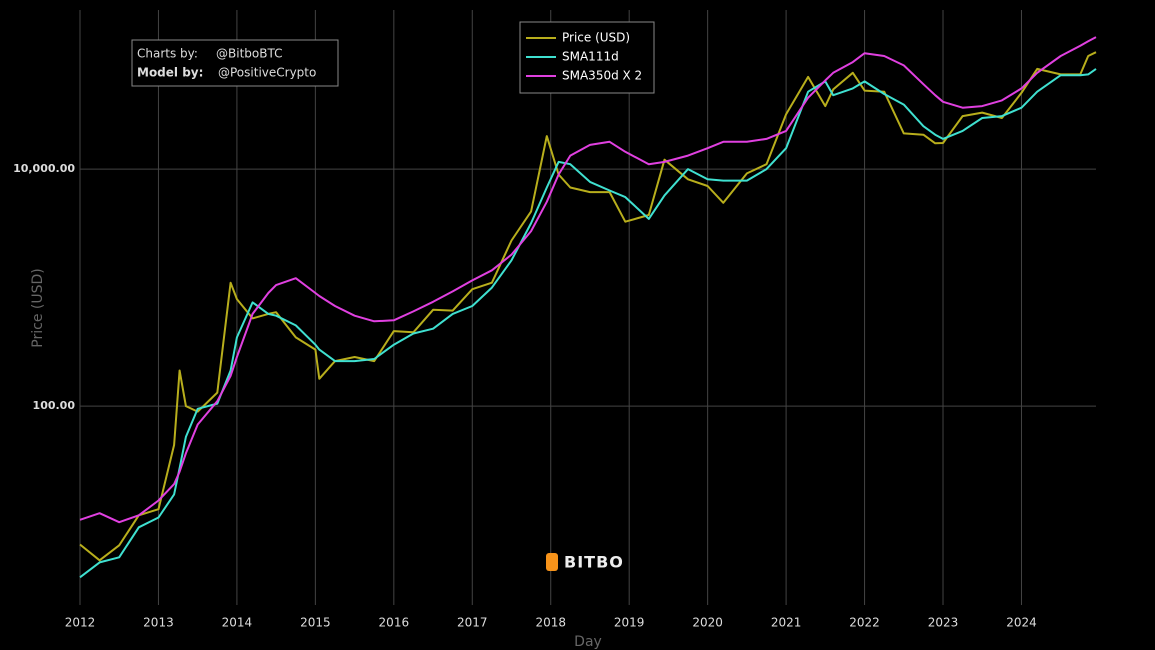 Image resolution: width=1155 pixels, height=650 pixels. Describe the element at coordinates (594, 562) in the screenshot. I see `watermark-text: BITBO` at that location.